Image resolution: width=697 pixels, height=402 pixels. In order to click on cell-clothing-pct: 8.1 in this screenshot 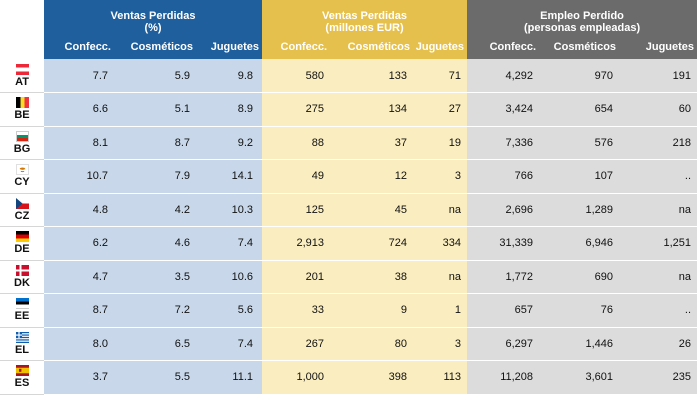, I will do `click(79, 143)`.